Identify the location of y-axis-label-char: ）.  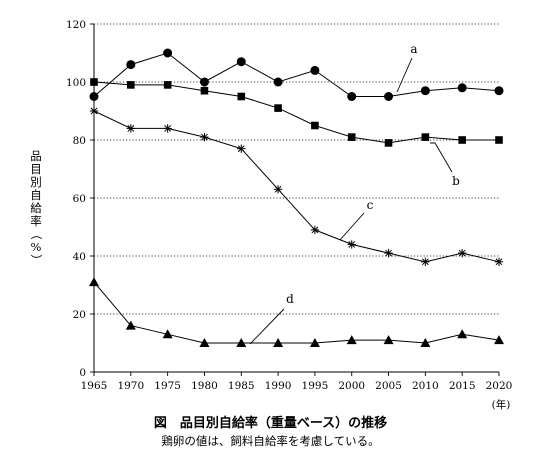
(36, 260).